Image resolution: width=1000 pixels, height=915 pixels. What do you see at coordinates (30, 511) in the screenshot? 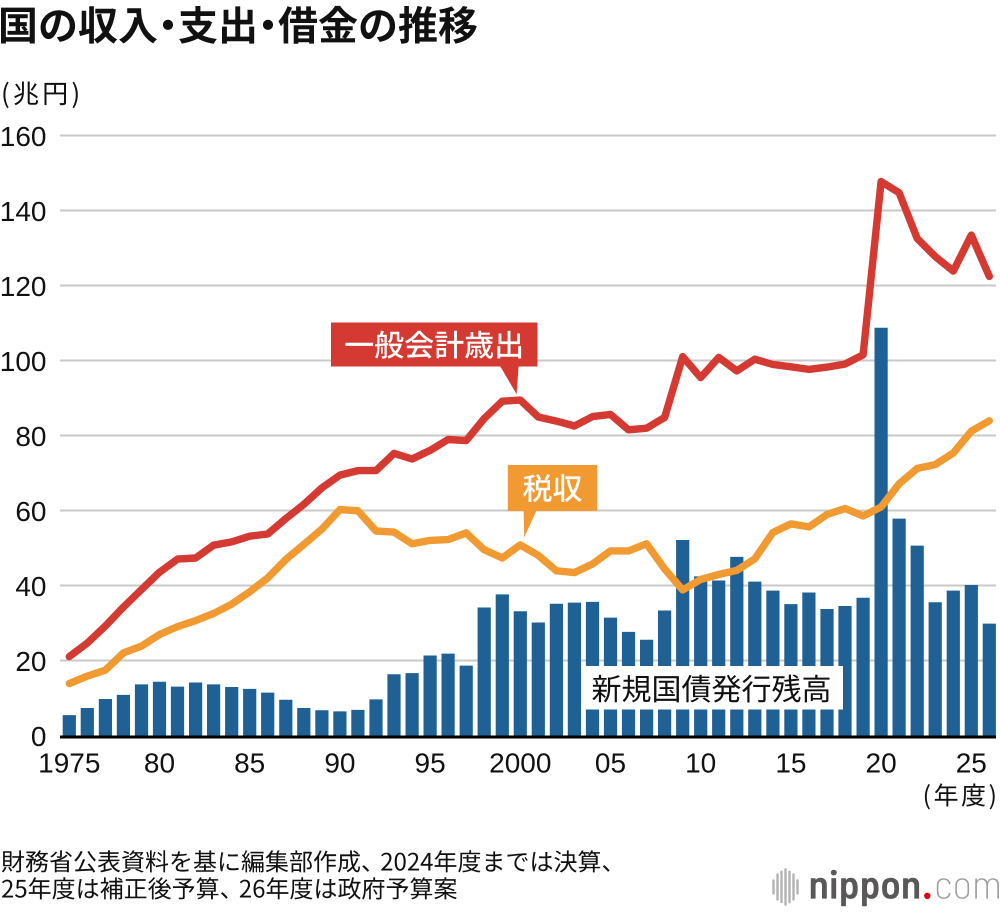
I see `svg-text: 60` at bounding box center [30, 511].